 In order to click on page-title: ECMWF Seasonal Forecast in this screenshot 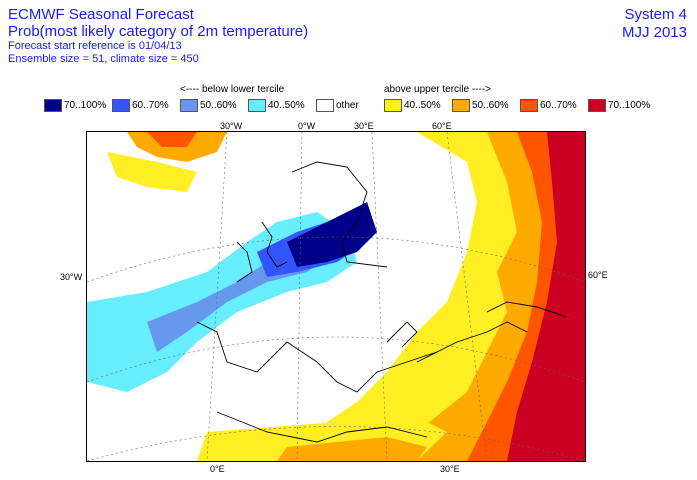, I will do `click(101, 14)`.